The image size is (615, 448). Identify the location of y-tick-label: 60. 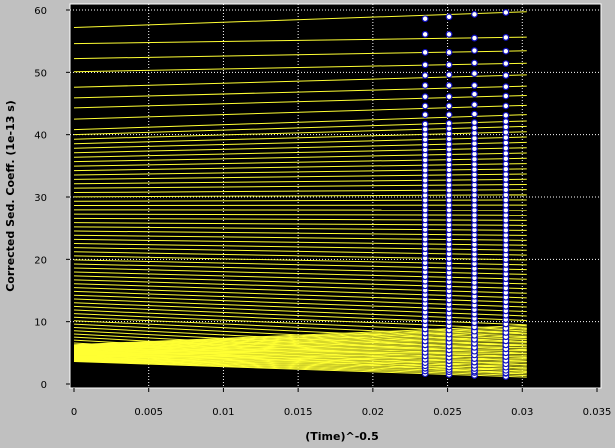
(40, 11).